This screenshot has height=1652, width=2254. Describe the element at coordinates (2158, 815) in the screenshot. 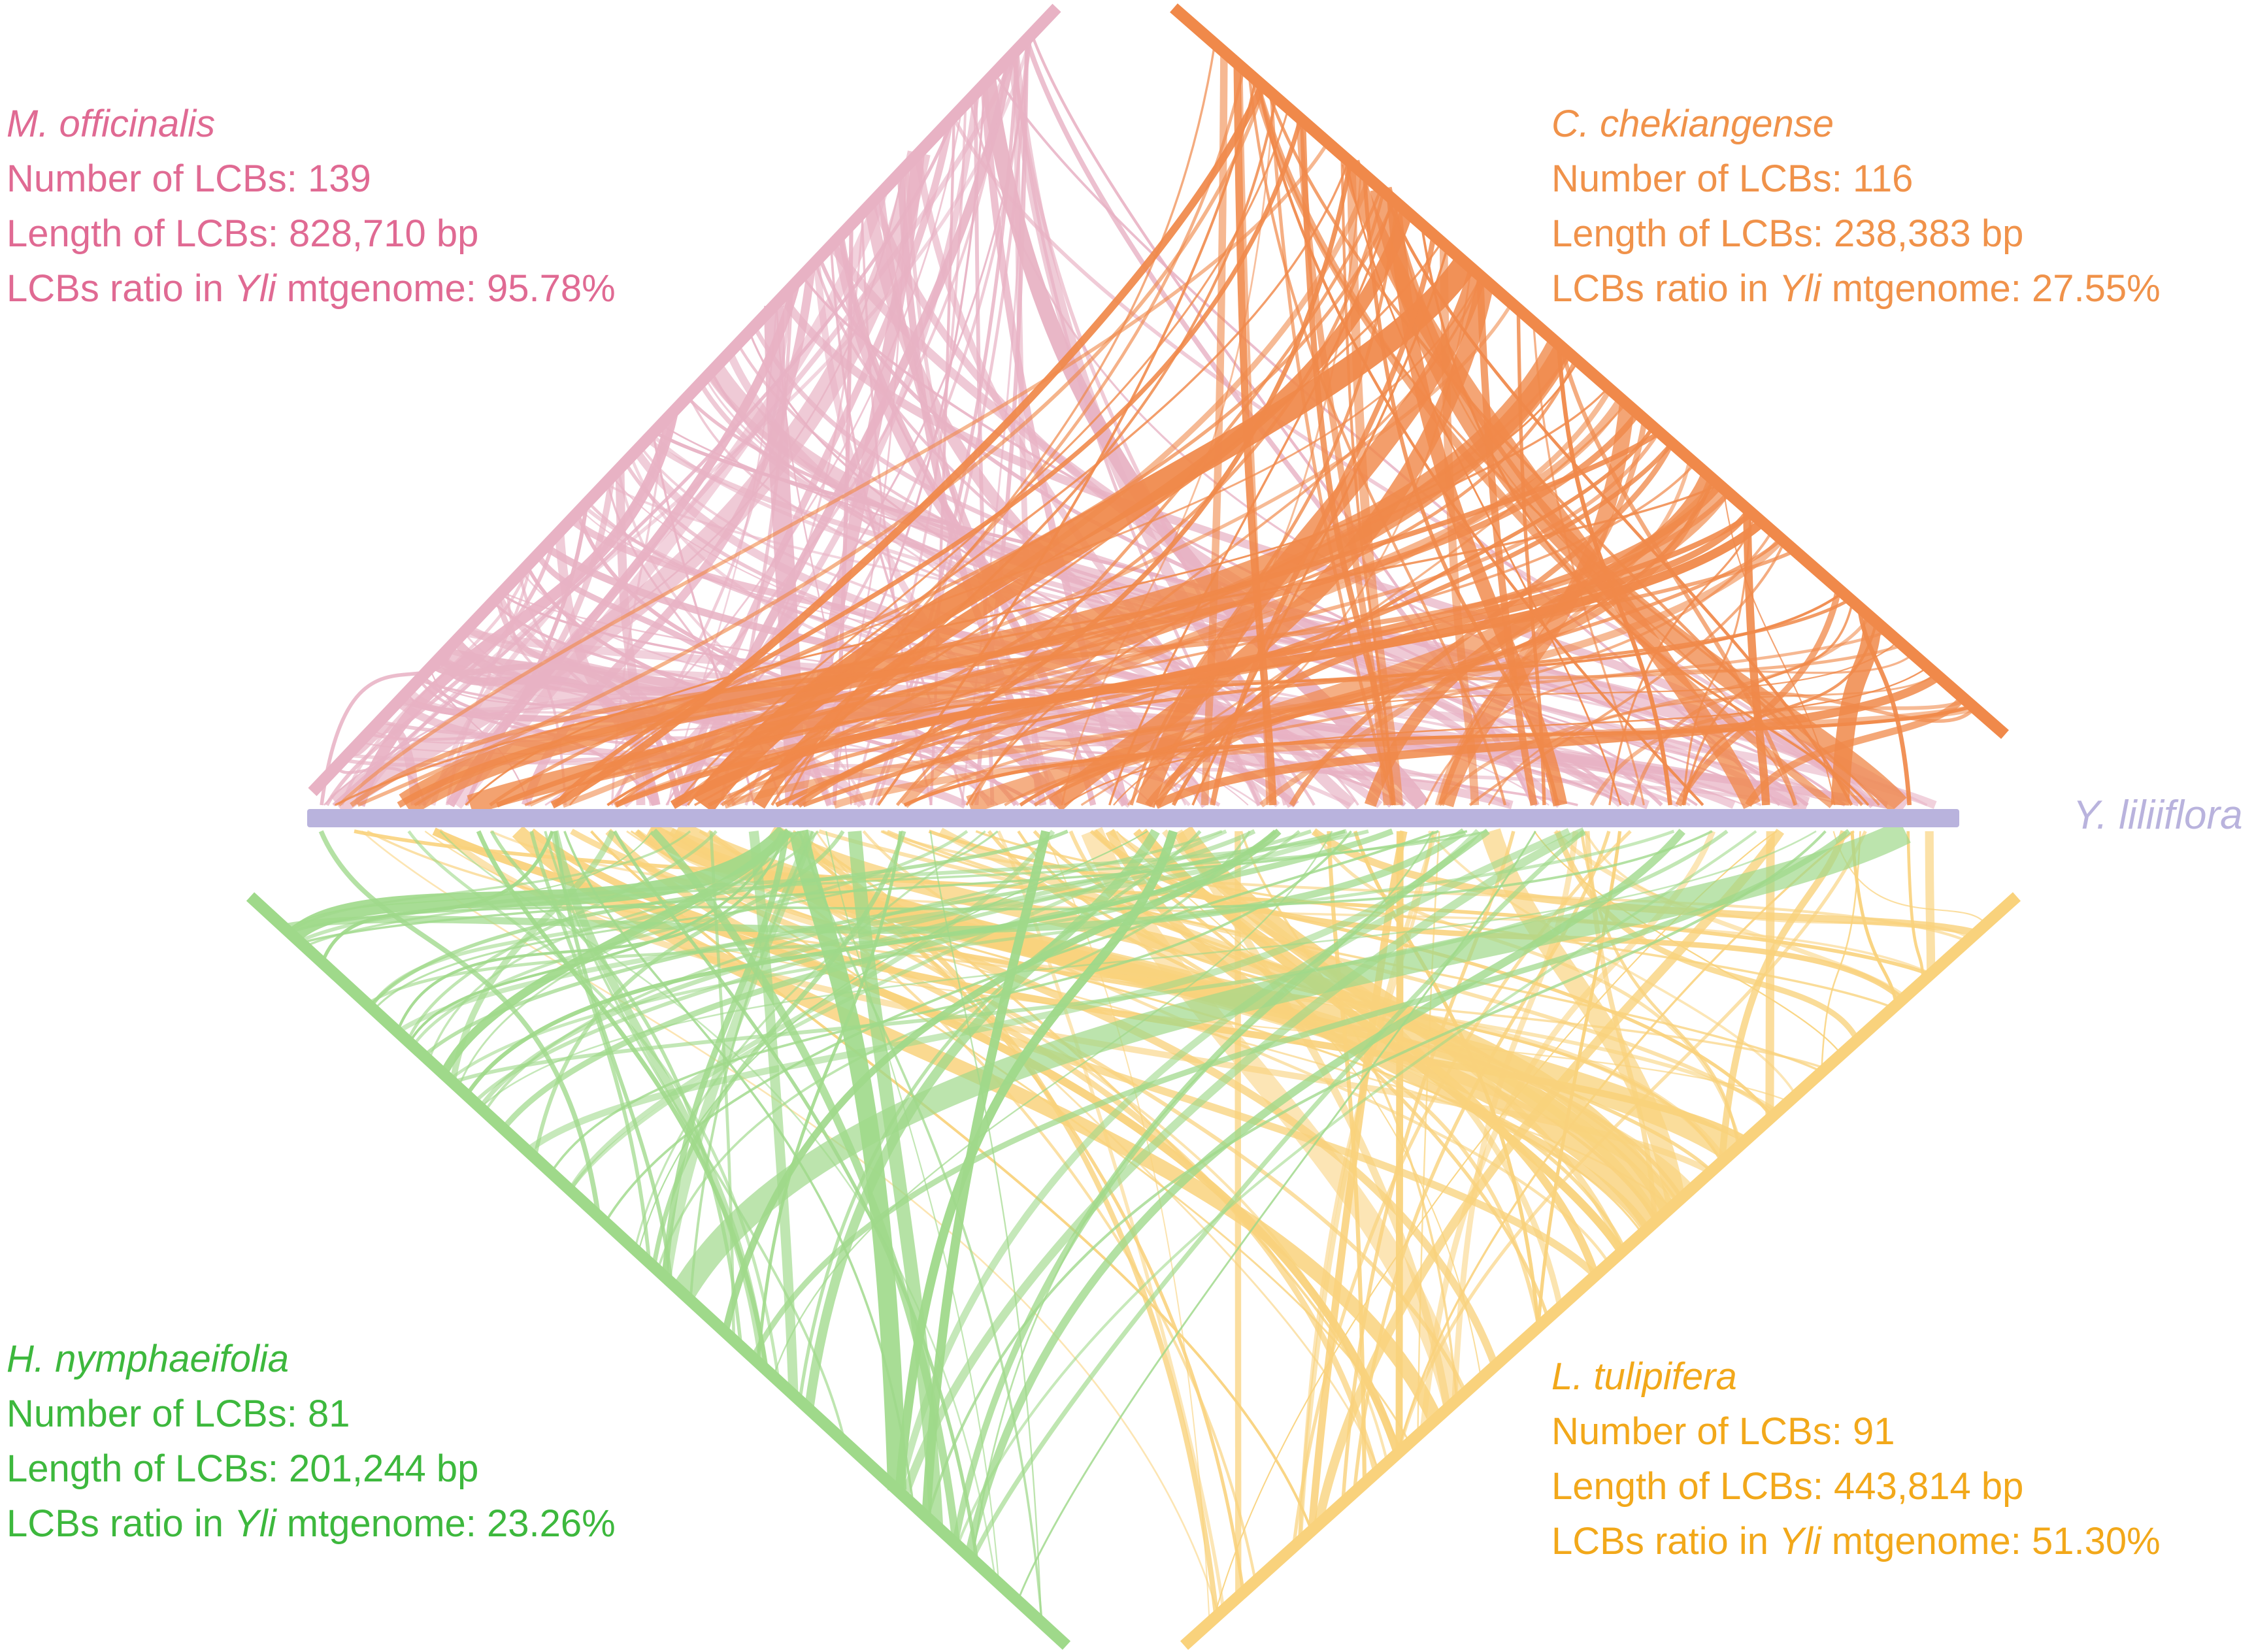

I see `reference-genome-label: Y. liliiflora` at that location.